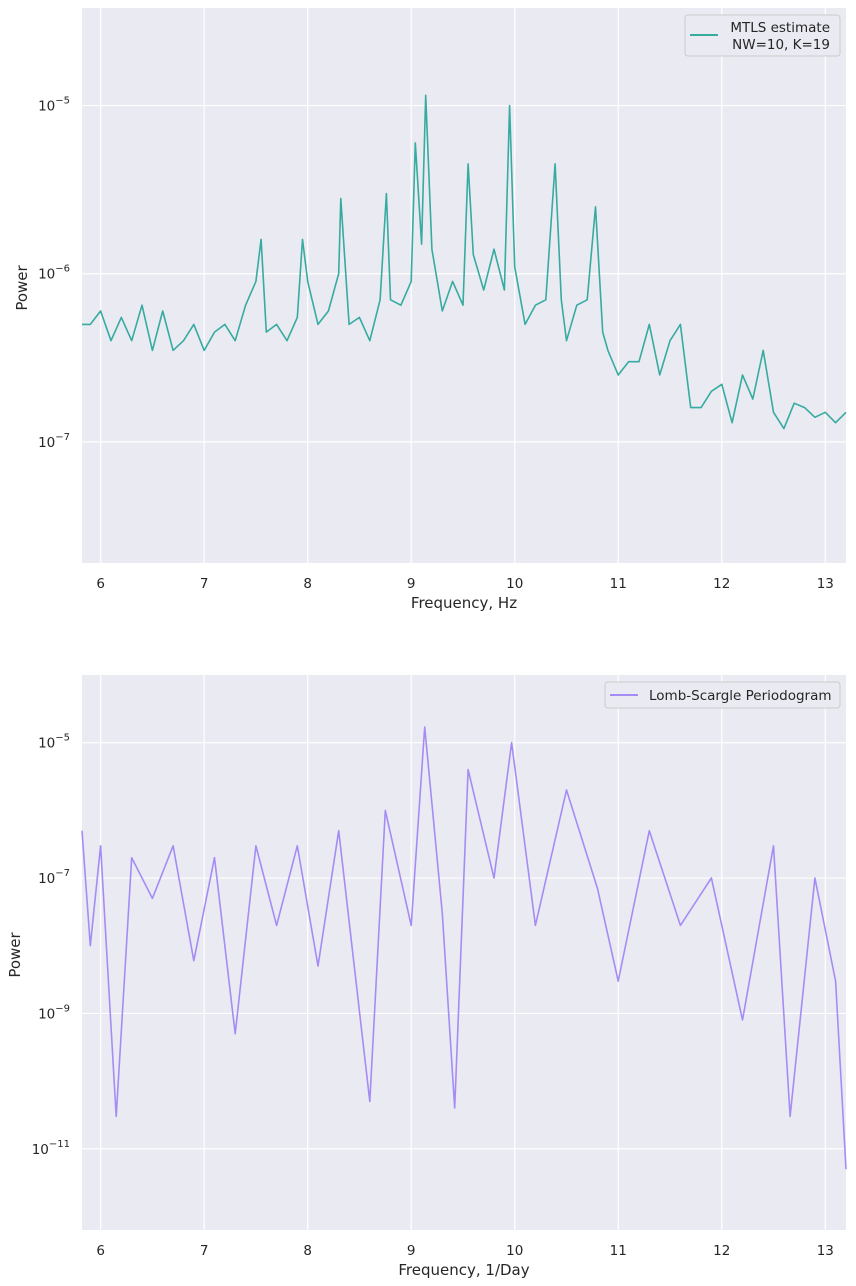 The height and width of the screenshot is (1286, 856). I want to click on legend: MTLS estimate NW=10, K=19, so click(762, 35).